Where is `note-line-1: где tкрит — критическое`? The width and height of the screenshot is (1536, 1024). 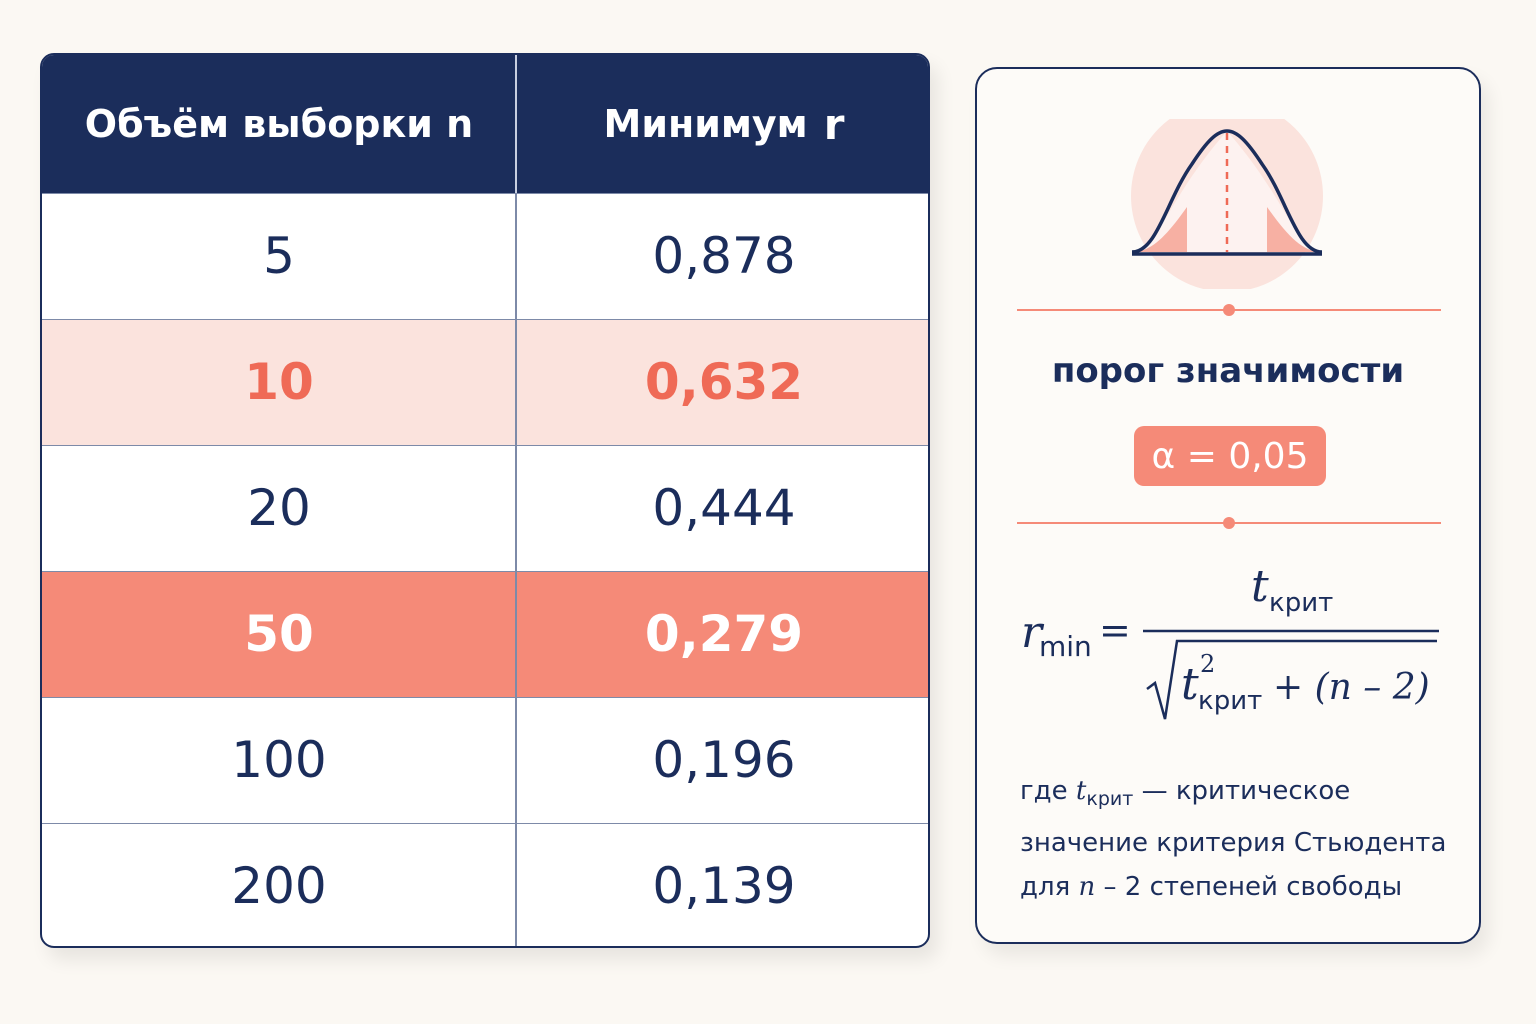 note-line-1: где tкрит — критическое is located at coordinates (1240, 795).